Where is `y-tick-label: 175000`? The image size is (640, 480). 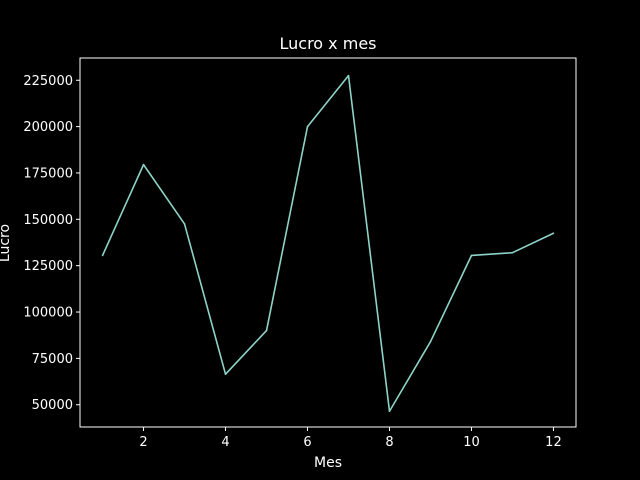
y-tick-label: 175000 is located at coordinates (48, 173).